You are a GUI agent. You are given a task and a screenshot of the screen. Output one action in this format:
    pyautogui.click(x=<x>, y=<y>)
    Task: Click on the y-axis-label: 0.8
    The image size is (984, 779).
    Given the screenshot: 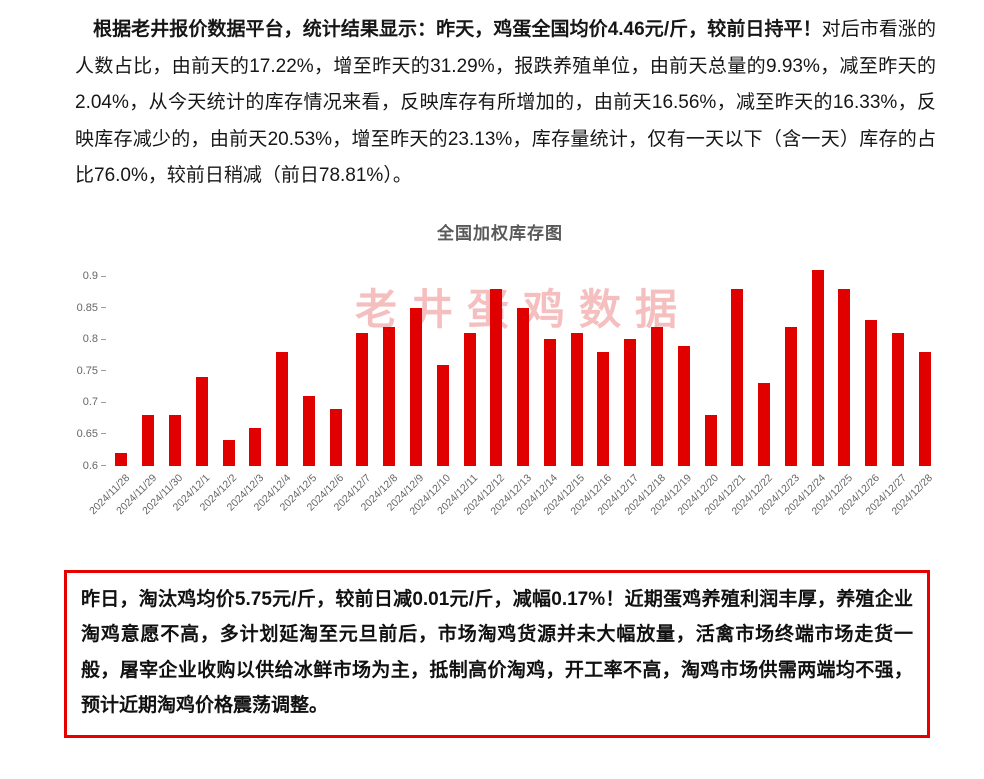 What is the action you would take?
    pyautogui.click(x=90, y=339)
    